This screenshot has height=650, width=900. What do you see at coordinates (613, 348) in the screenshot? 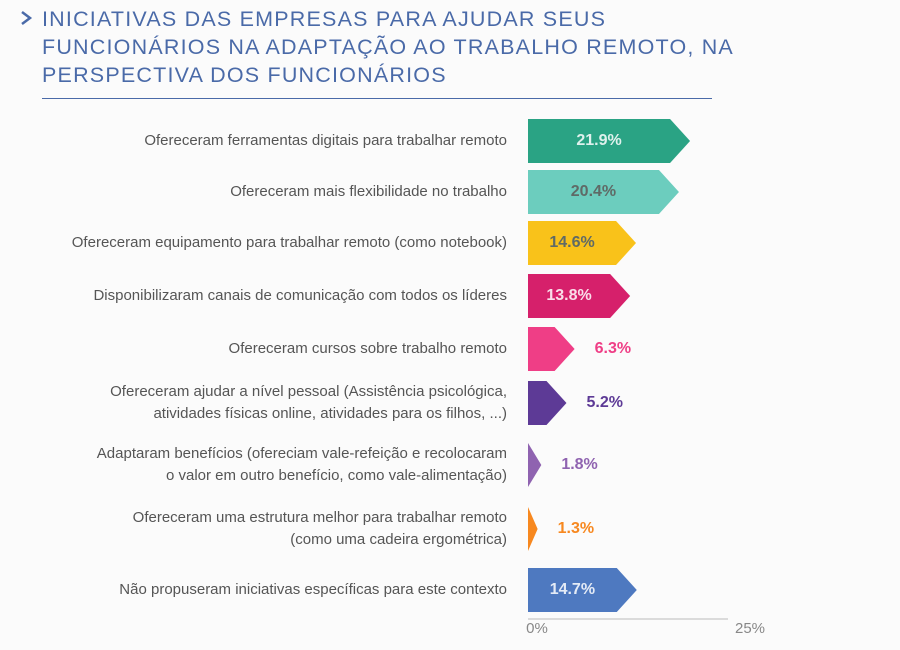
I see `value-label: 6.3%` at bounding box center [613, 348].